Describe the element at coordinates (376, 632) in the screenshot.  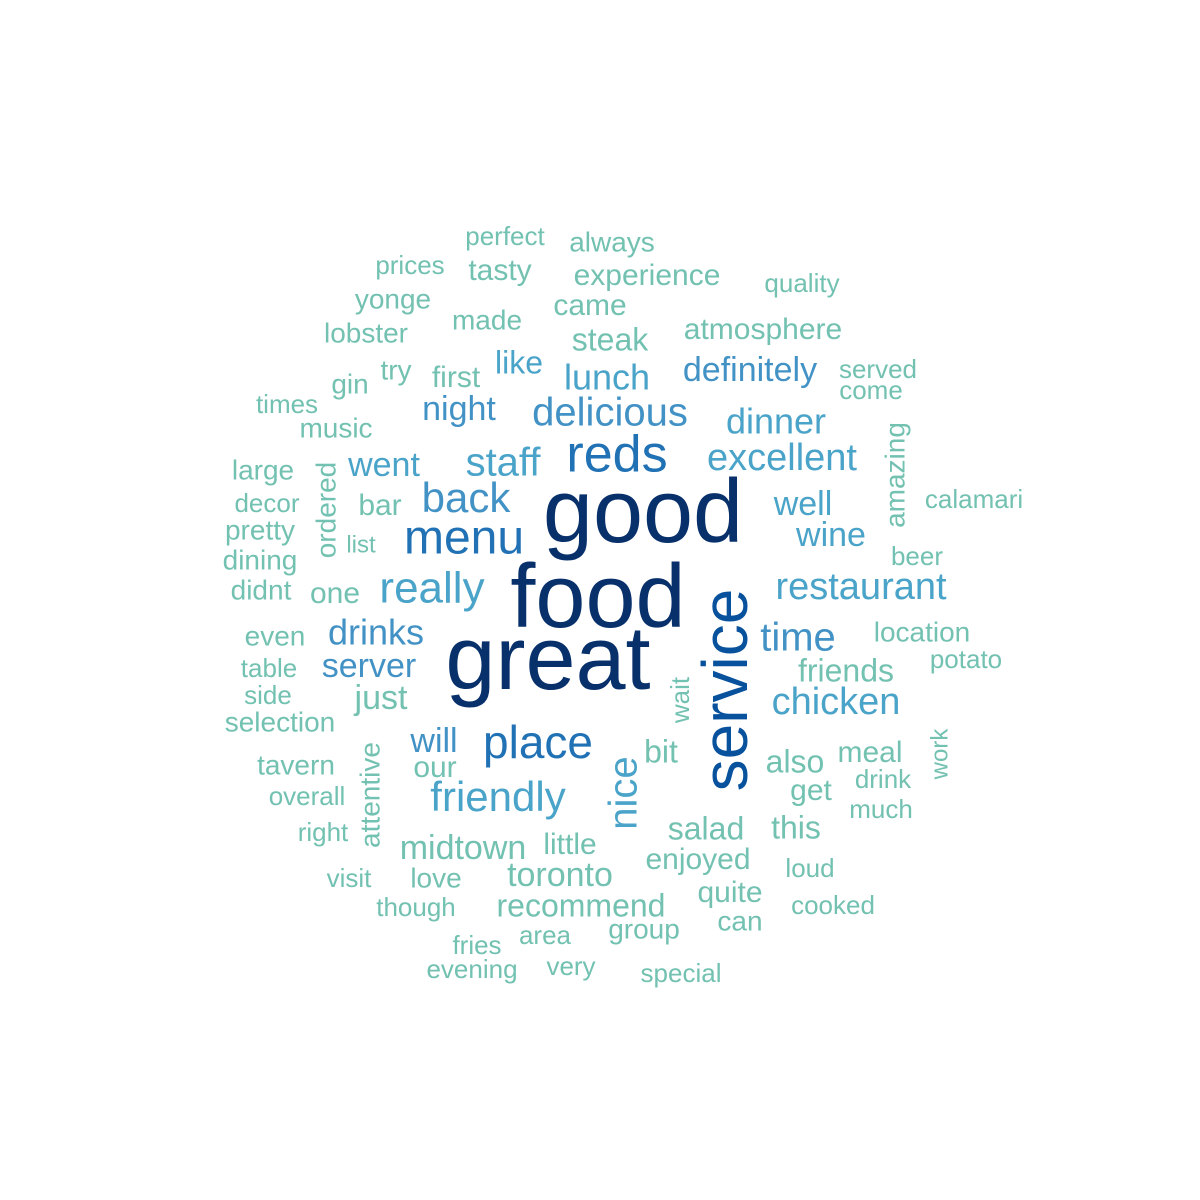
I see `word: drinks` at that location.